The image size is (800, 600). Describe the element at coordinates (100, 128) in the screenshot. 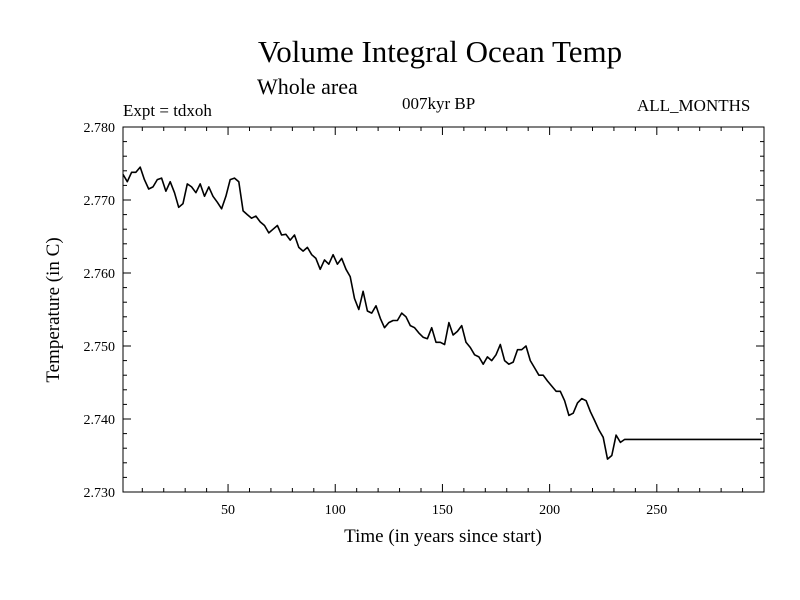

I see `y-tick-label: 2.780` at that location.